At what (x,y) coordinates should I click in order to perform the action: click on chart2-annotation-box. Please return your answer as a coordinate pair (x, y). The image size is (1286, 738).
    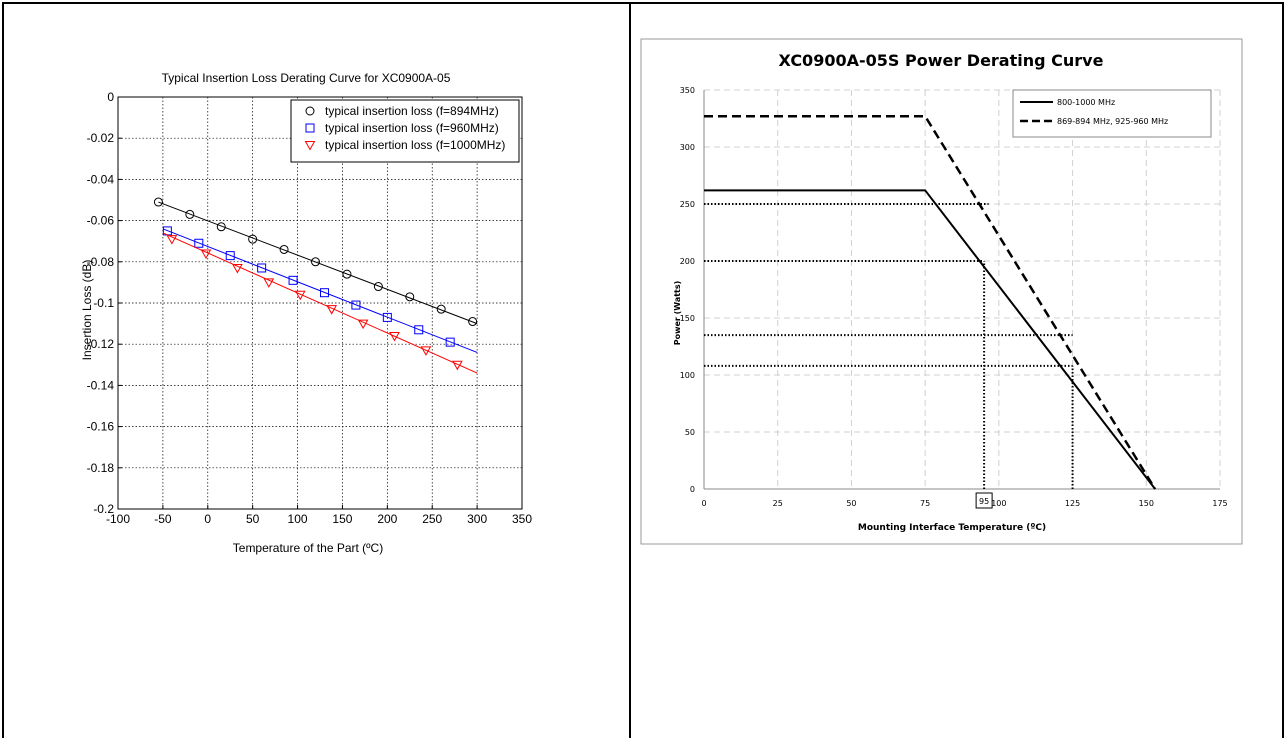
    Looking at the image, I should click on (984, 500).